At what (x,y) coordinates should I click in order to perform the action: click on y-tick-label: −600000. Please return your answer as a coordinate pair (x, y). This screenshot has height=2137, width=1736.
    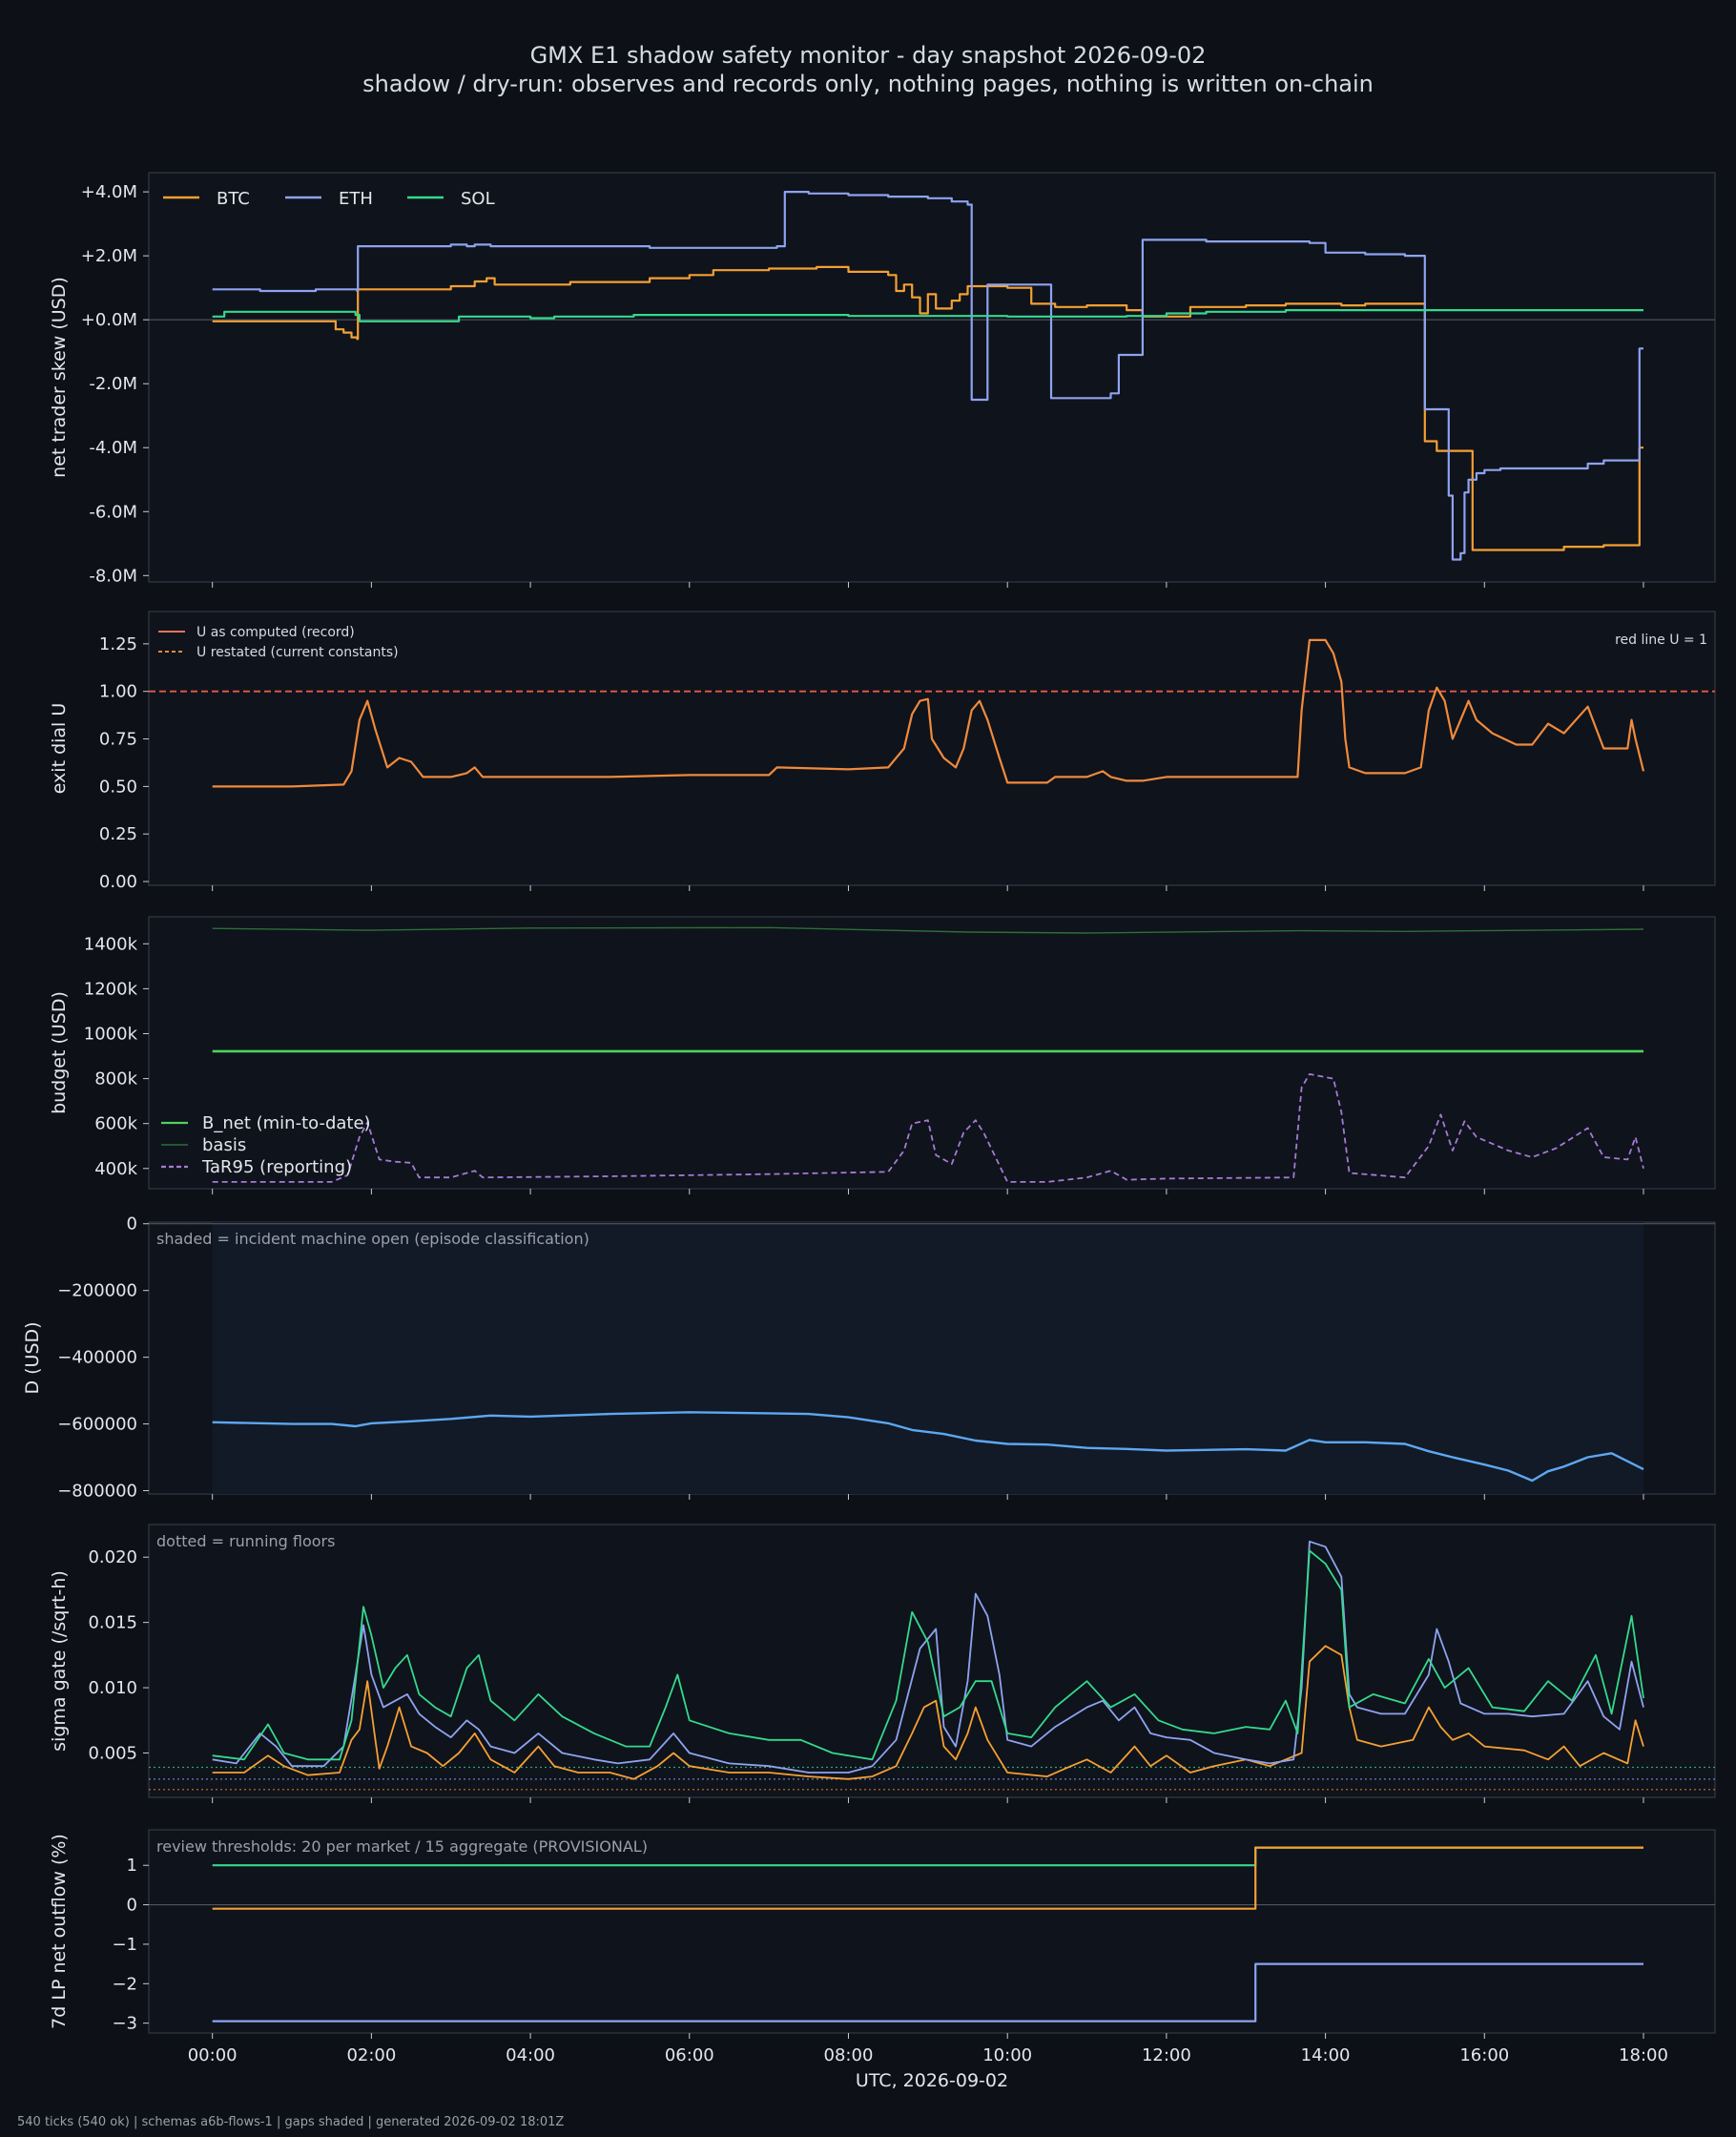
    Looking at the image, I should click on (97, 1425).